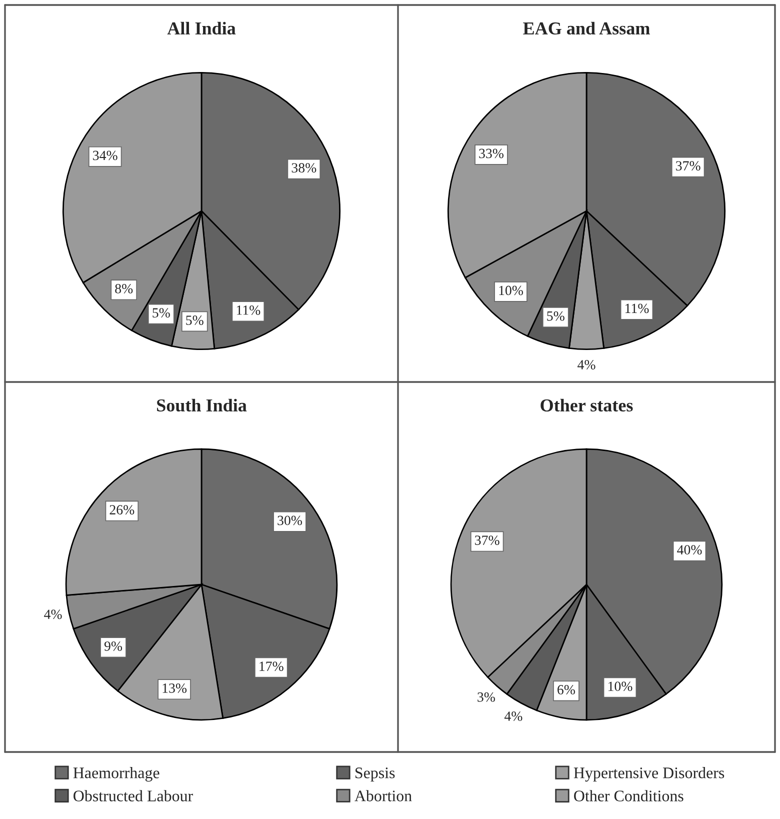 The height and width of the screenshot is (819, 780). Describe the element at coordinates (491, 153) in the screenshot. I see `data-label: 33%` at that location.